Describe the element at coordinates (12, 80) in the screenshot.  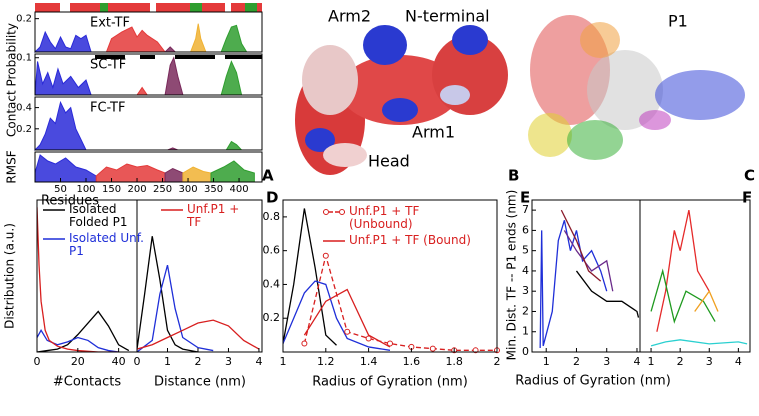
I see `y-axis-label: Contact Probability` at that location.